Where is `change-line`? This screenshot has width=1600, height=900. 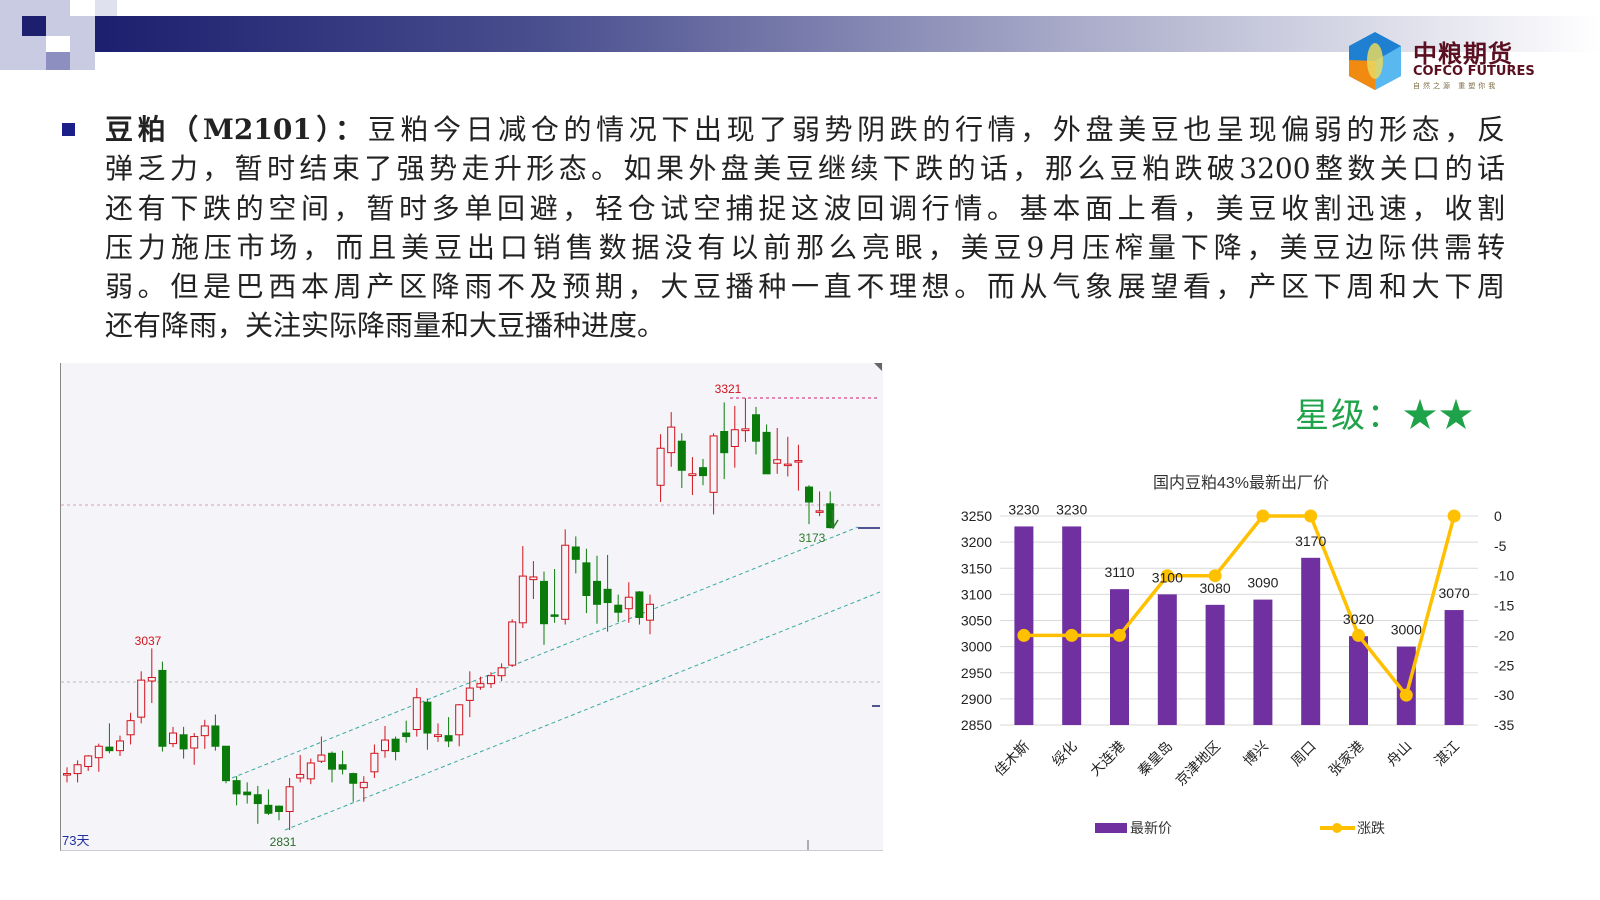
change-line is located at coordinates (1239, 606).